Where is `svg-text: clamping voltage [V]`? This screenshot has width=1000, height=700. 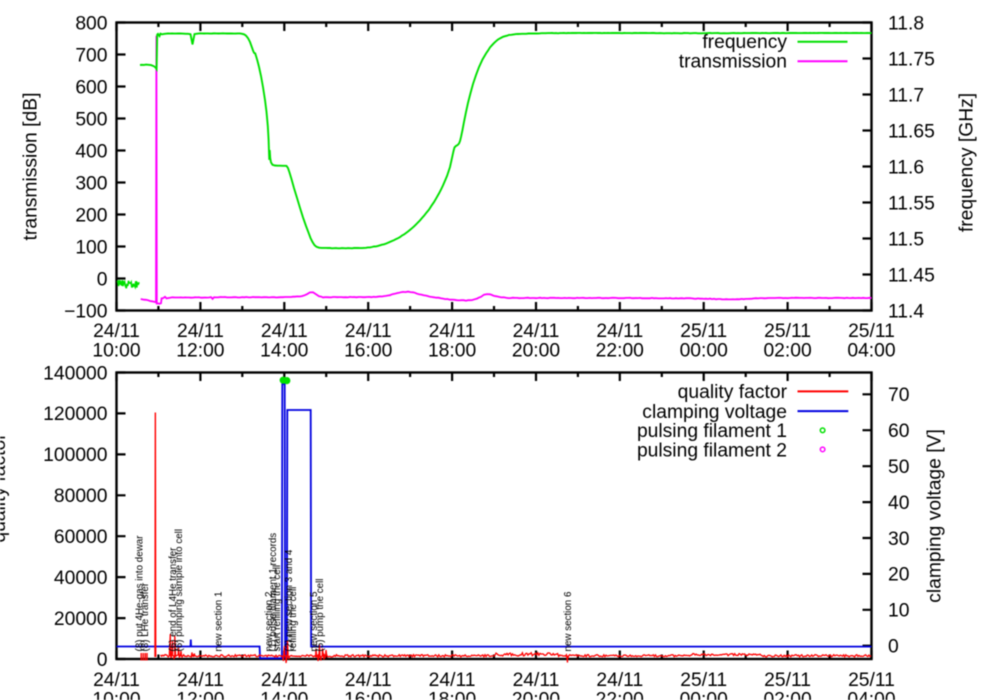
svg-text: clamping voltage [V] is located at coordinates (935, 516).